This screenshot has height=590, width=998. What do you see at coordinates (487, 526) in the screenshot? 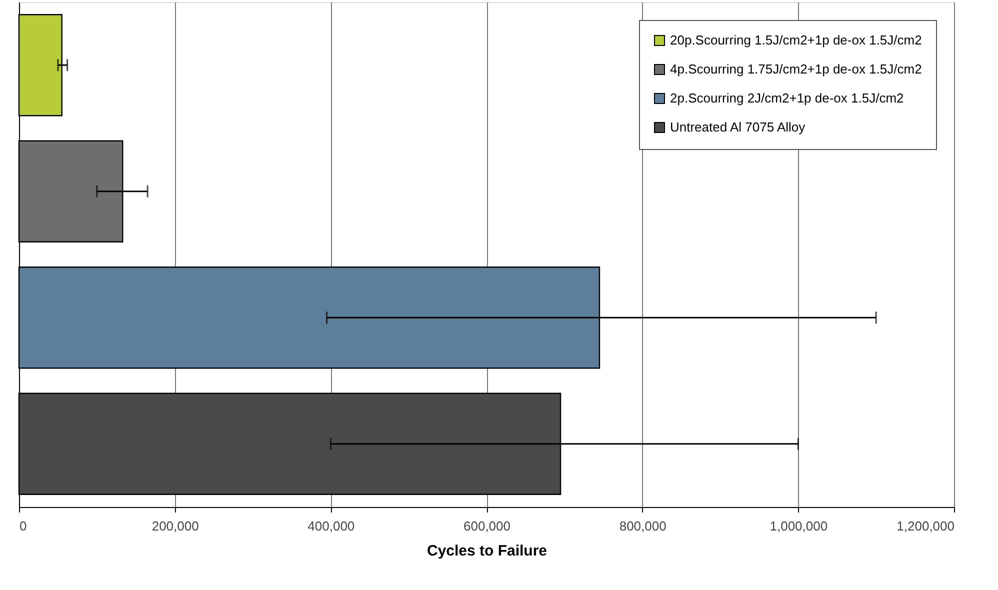
I see `x-tick-label: 600,000` at bounding box center [487, 526].